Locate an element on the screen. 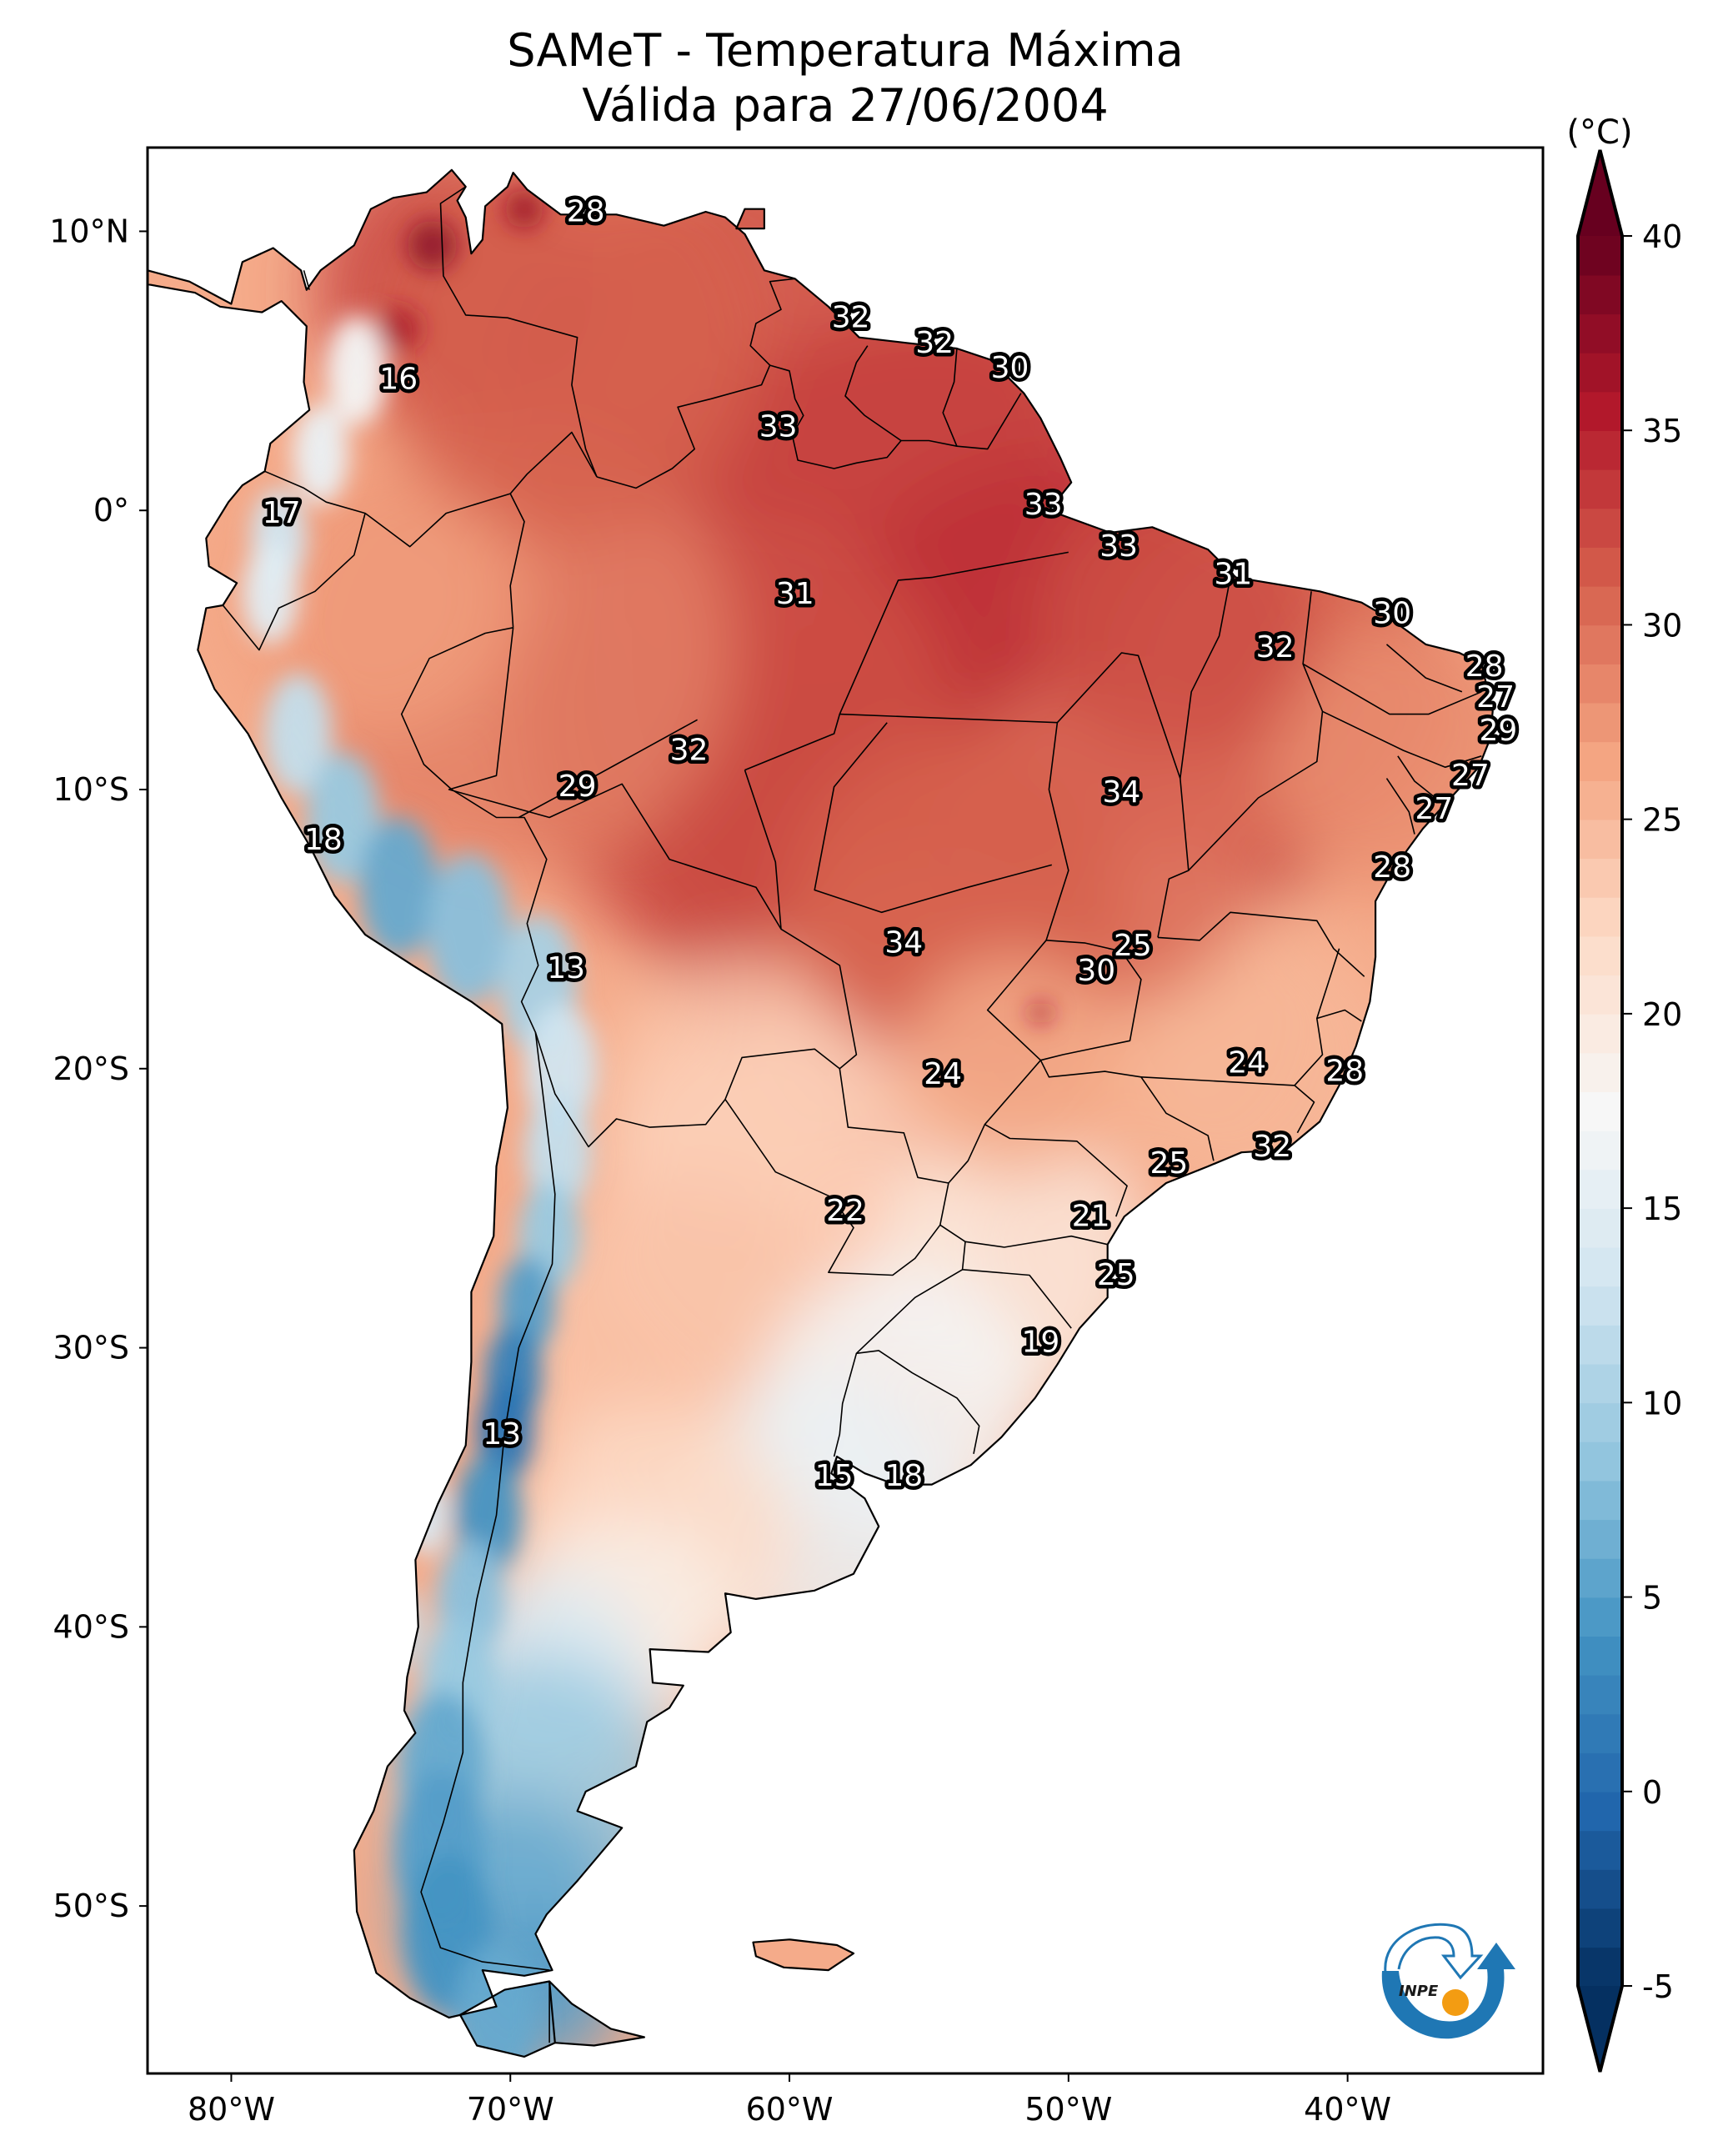  station-value-label: 27 is located at coordinates (1471, 776).